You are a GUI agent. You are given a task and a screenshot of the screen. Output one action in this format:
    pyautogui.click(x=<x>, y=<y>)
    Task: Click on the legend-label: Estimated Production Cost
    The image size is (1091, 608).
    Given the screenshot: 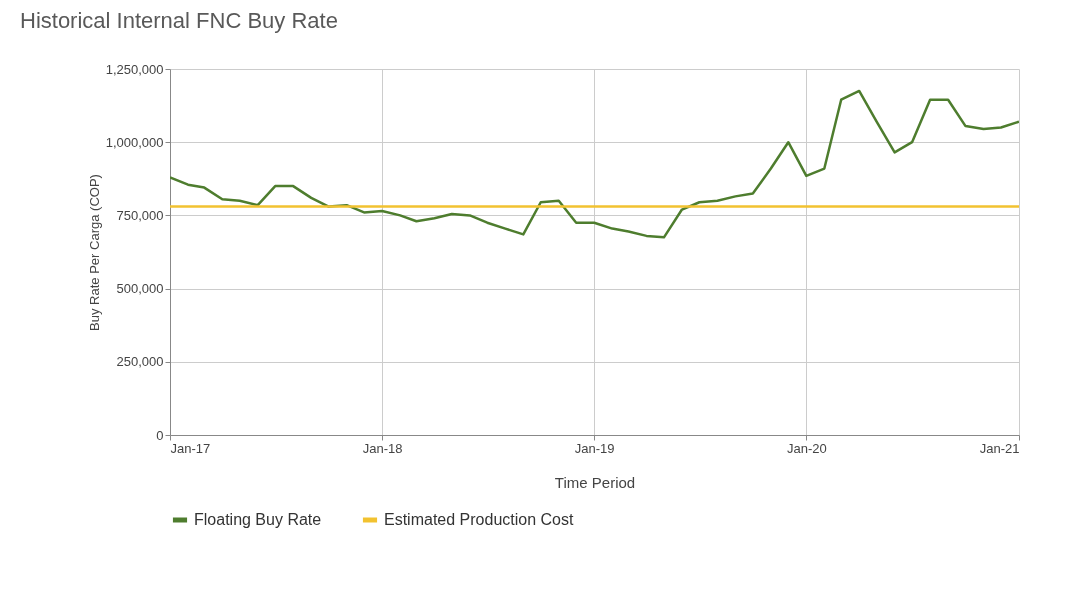 What is the action you would take?
    pyautogui.click(x=479, y=519)
    